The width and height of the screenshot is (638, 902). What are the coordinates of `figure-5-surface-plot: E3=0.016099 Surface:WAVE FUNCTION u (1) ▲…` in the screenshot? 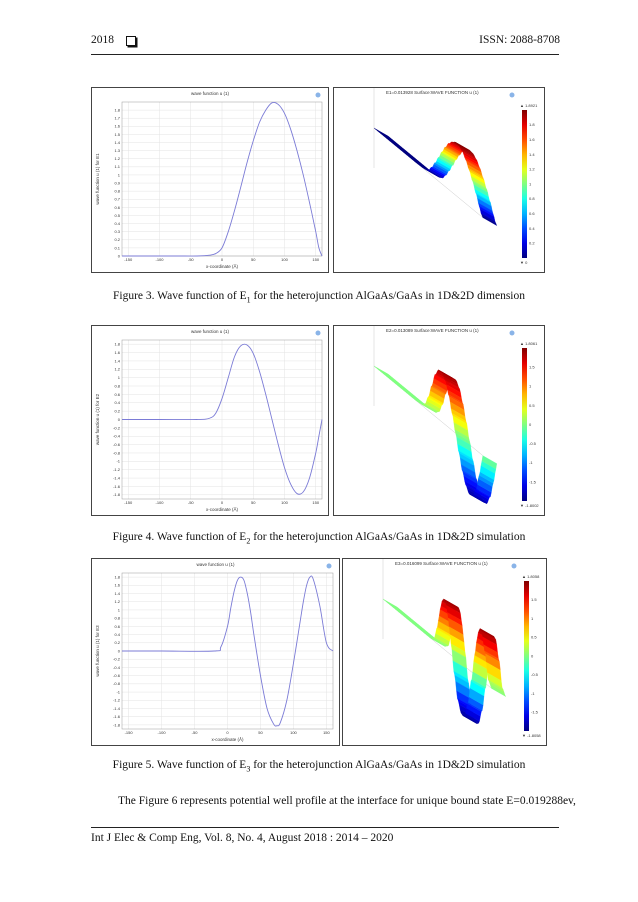 It's located at (444, 652).